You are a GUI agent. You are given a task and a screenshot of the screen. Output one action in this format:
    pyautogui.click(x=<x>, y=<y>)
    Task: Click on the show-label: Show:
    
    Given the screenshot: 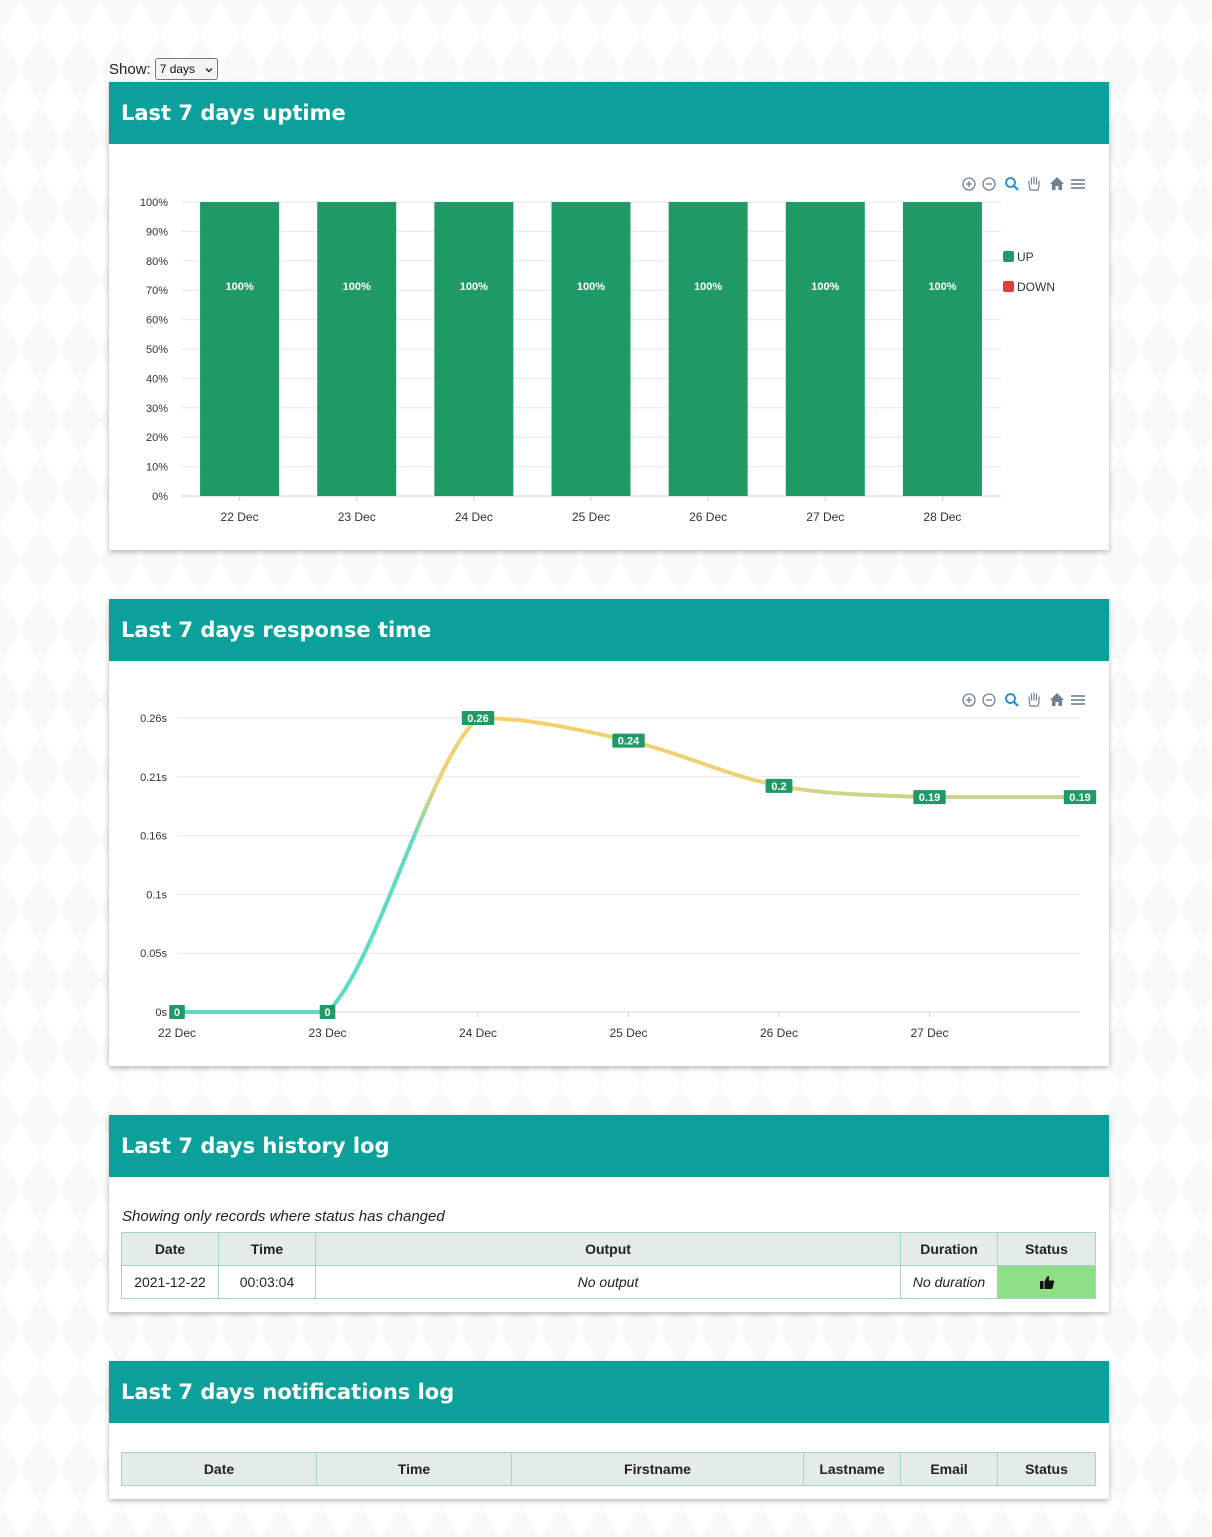 What is the action you would take?
    pyautogui.click(x=130, y=69)
    